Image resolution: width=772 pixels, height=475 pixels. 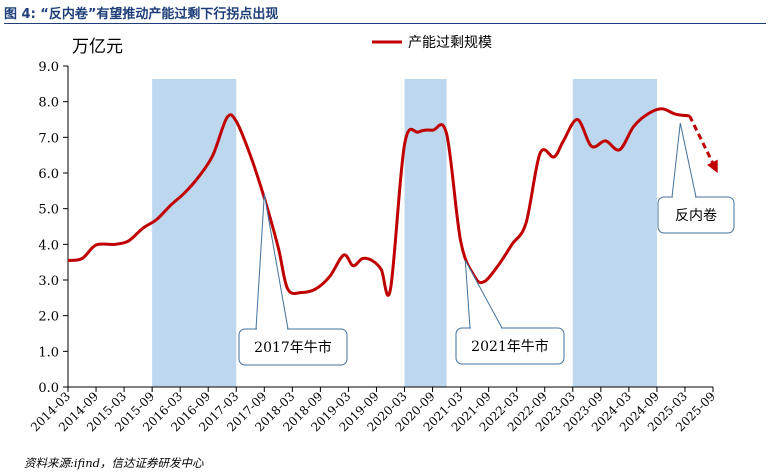 What do you see at coordinates (97, 47) in the screenshot?
I see `unit-label: 万亿元` at bounding box center [97, 47].